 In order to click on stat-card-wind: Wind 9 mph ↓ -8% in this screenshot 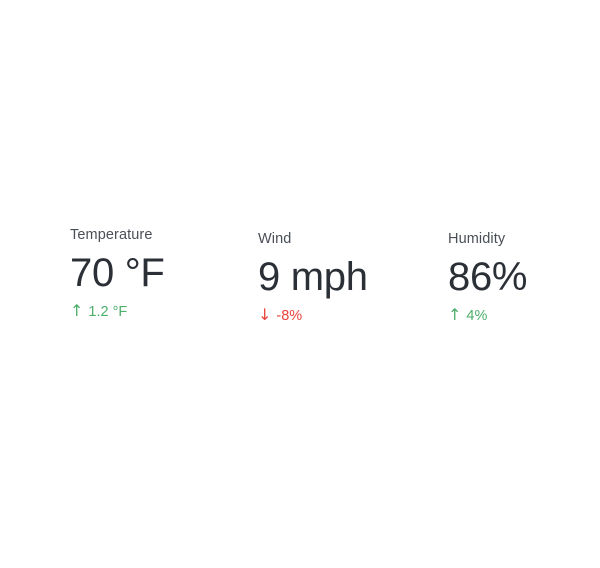, I will do `click(313, 277)`.